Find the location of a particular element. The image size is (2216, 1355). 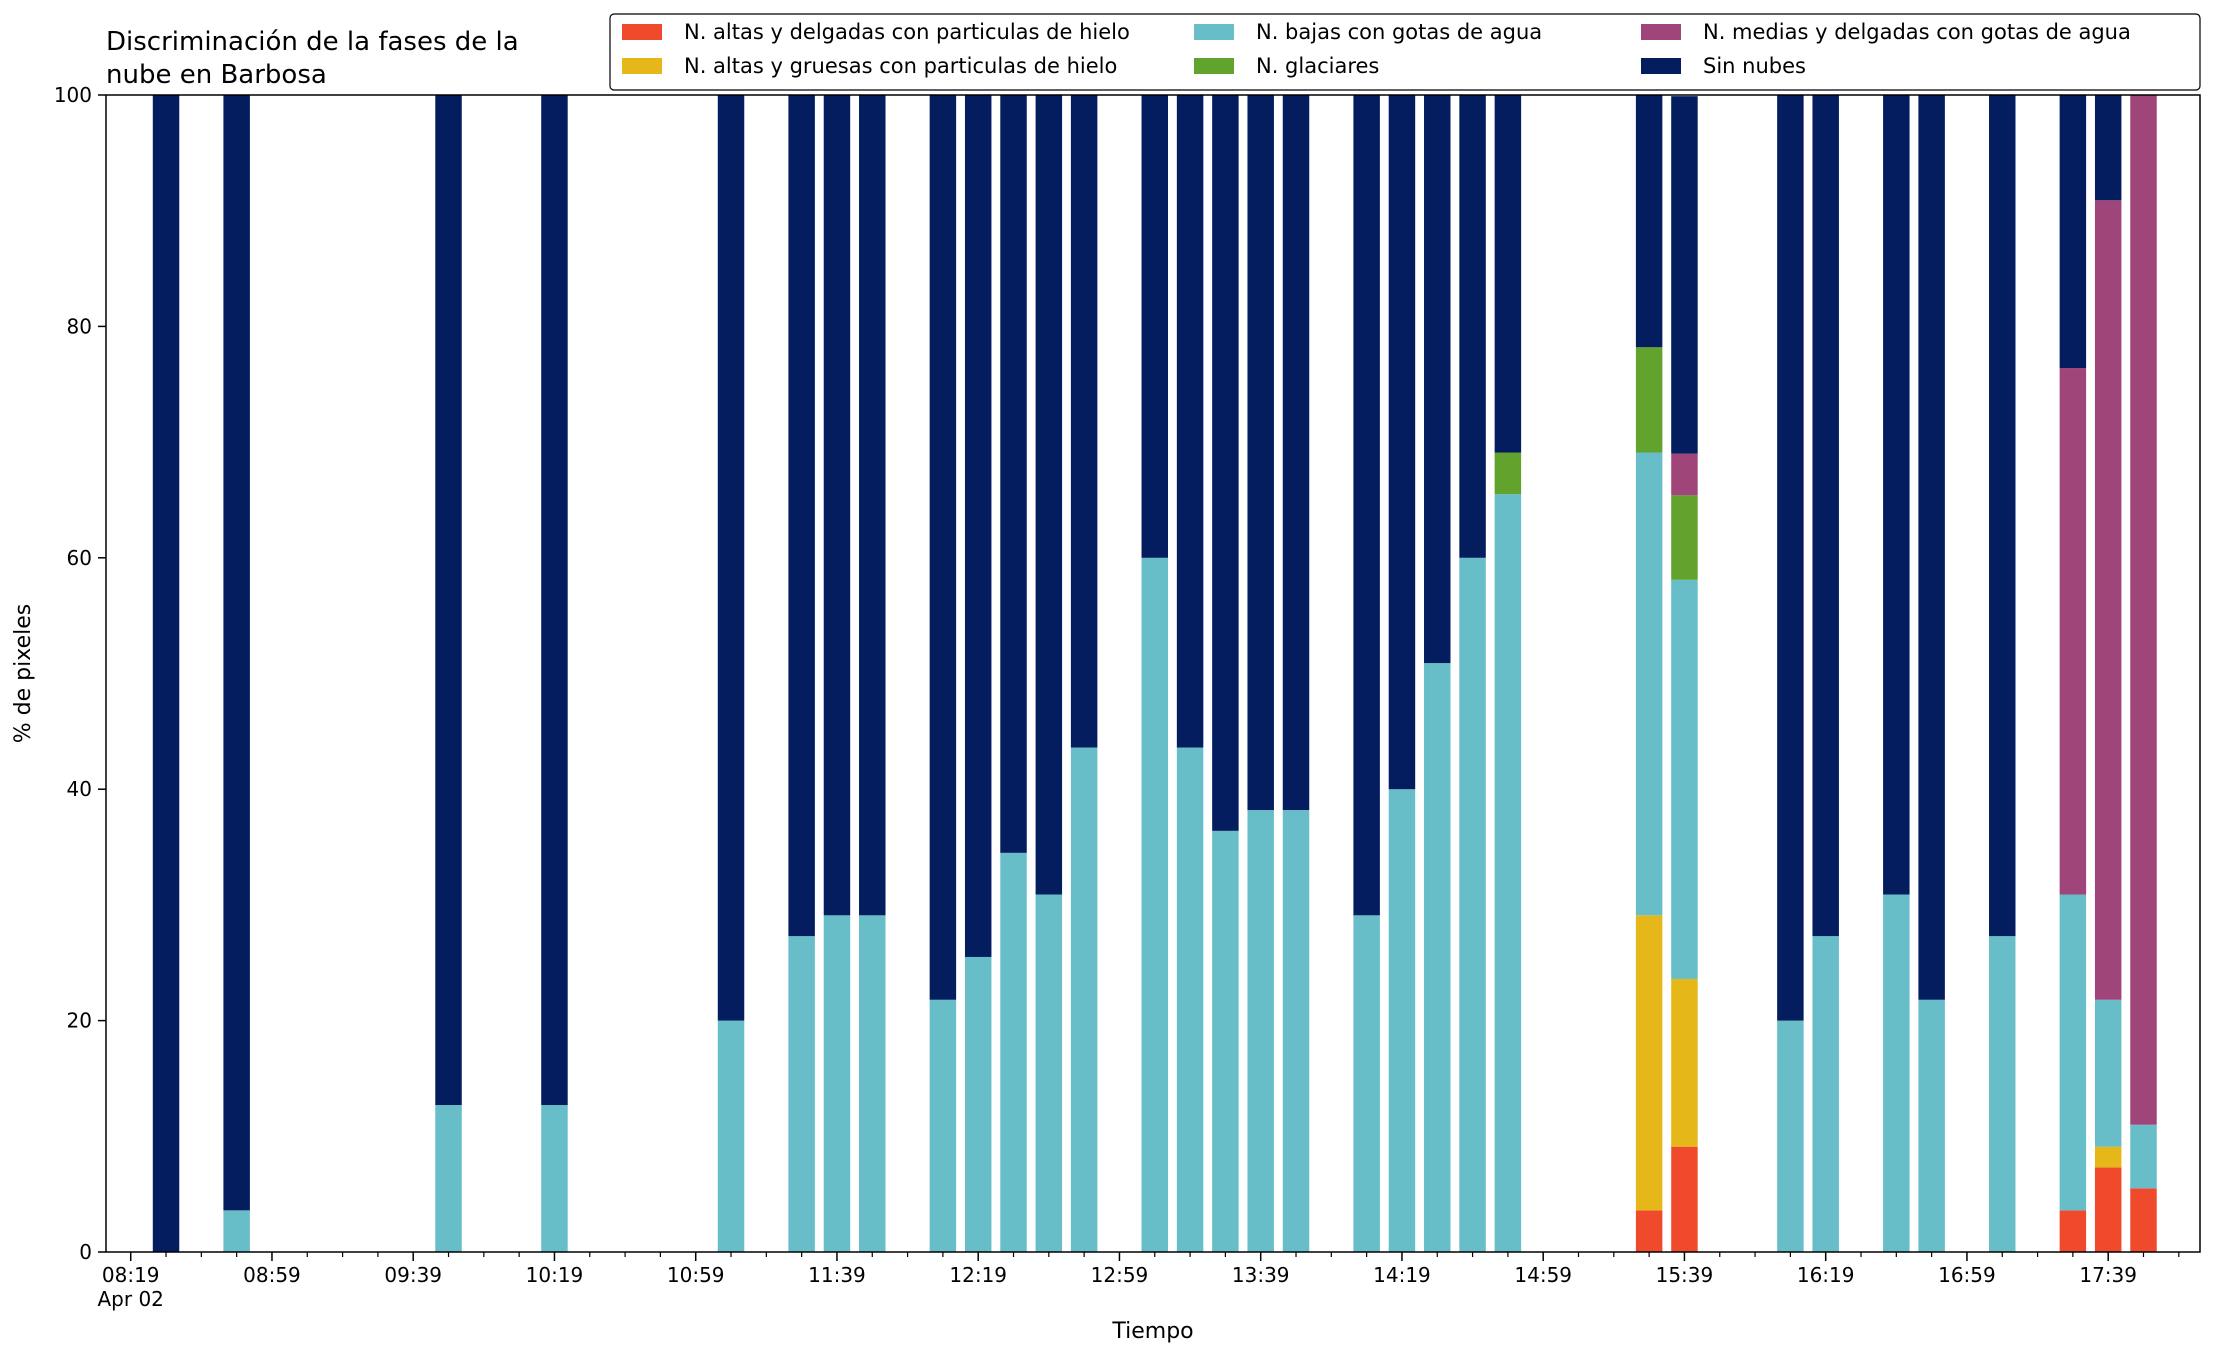

legend-label: N. bajas con gotas de agua is located at coordinates (1399, 32).